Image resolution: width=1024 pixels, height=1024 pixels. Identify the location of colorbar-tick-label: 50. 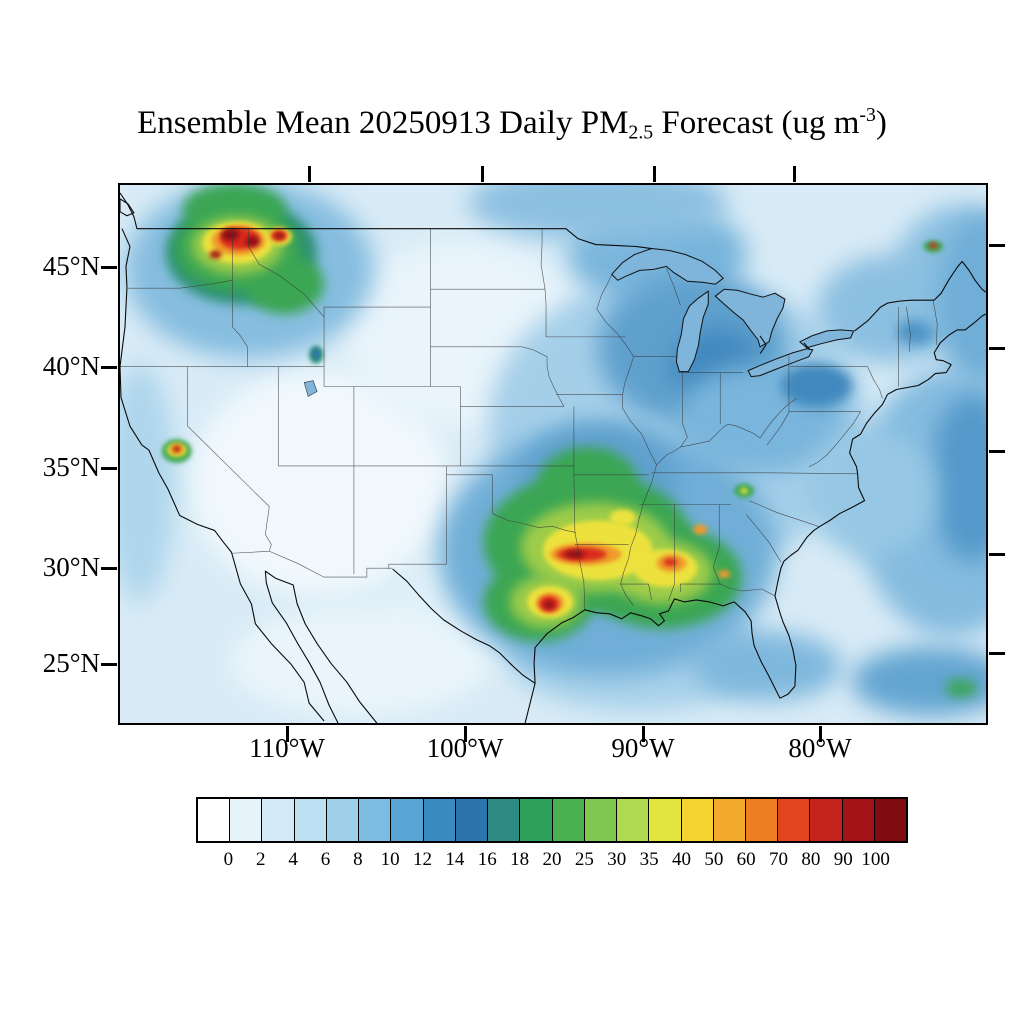
(714, 859).